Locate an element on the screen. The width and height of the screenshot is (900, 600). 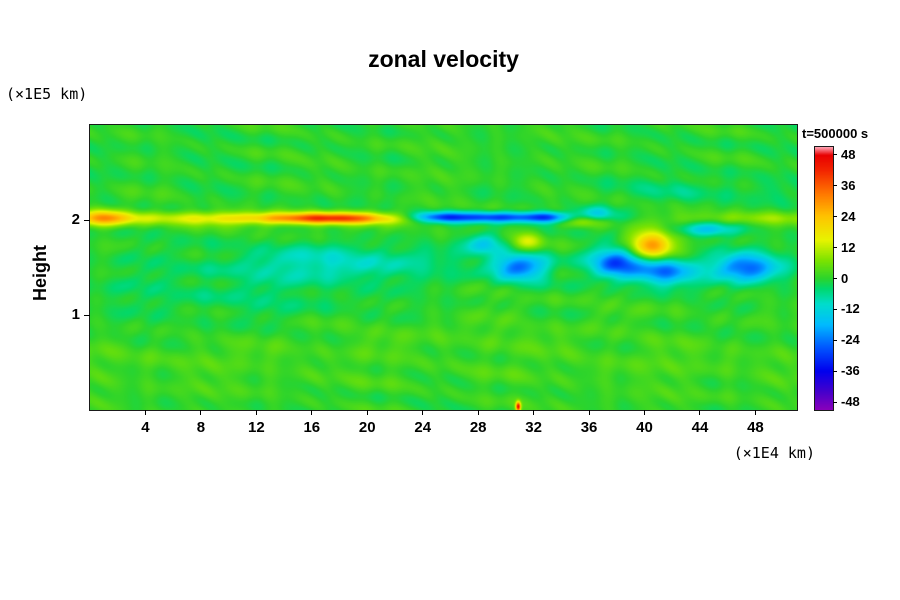
colorbar-tick-label: 24 is located at coordinates (848, 216).